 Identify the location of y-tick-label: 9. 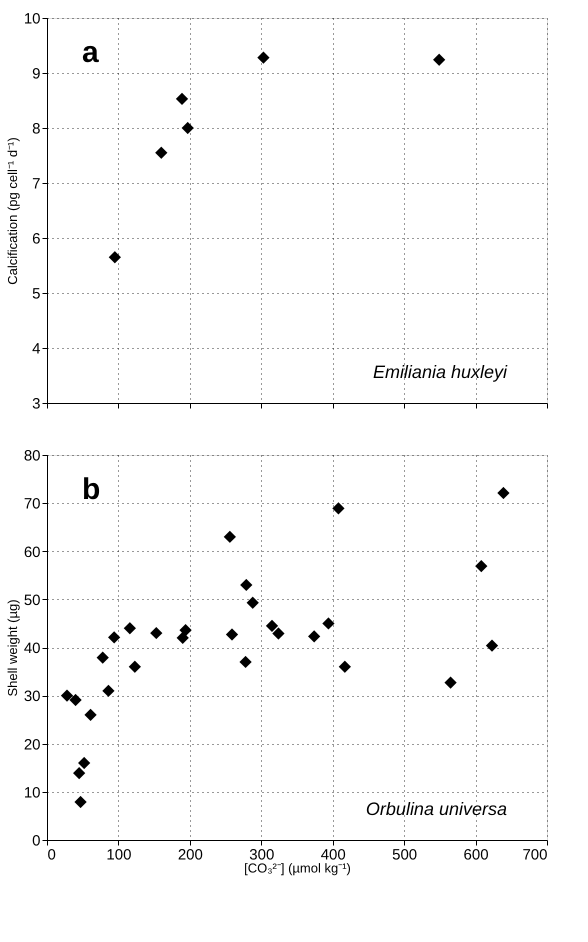
(36, 74).